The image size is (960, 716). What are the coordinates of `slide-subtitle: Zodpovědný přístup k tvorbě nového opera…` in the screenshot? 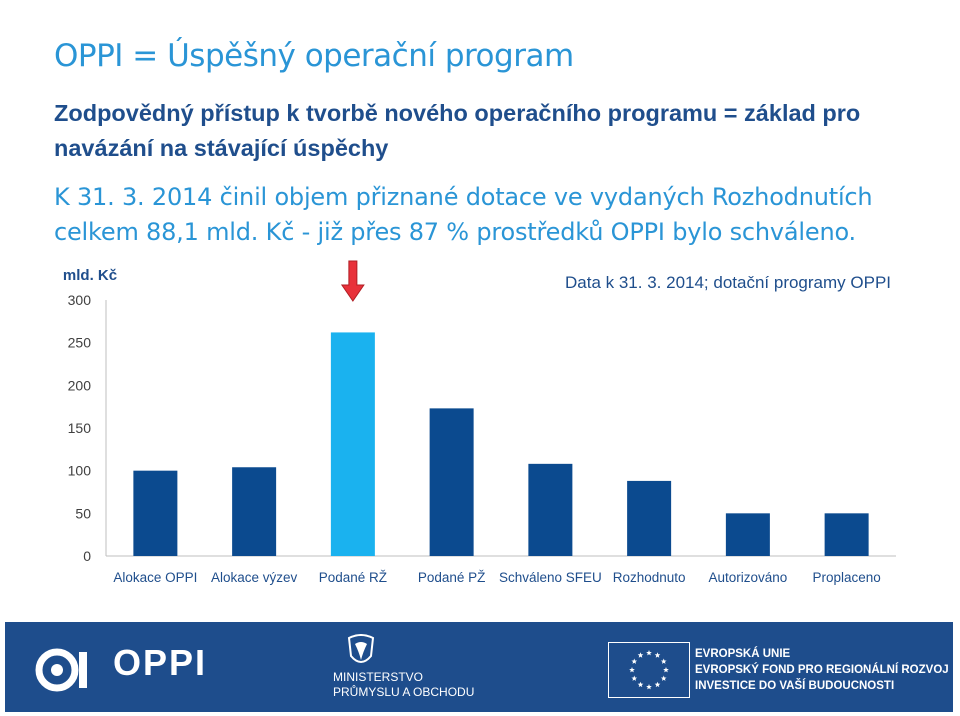 It's located at (457, 130).